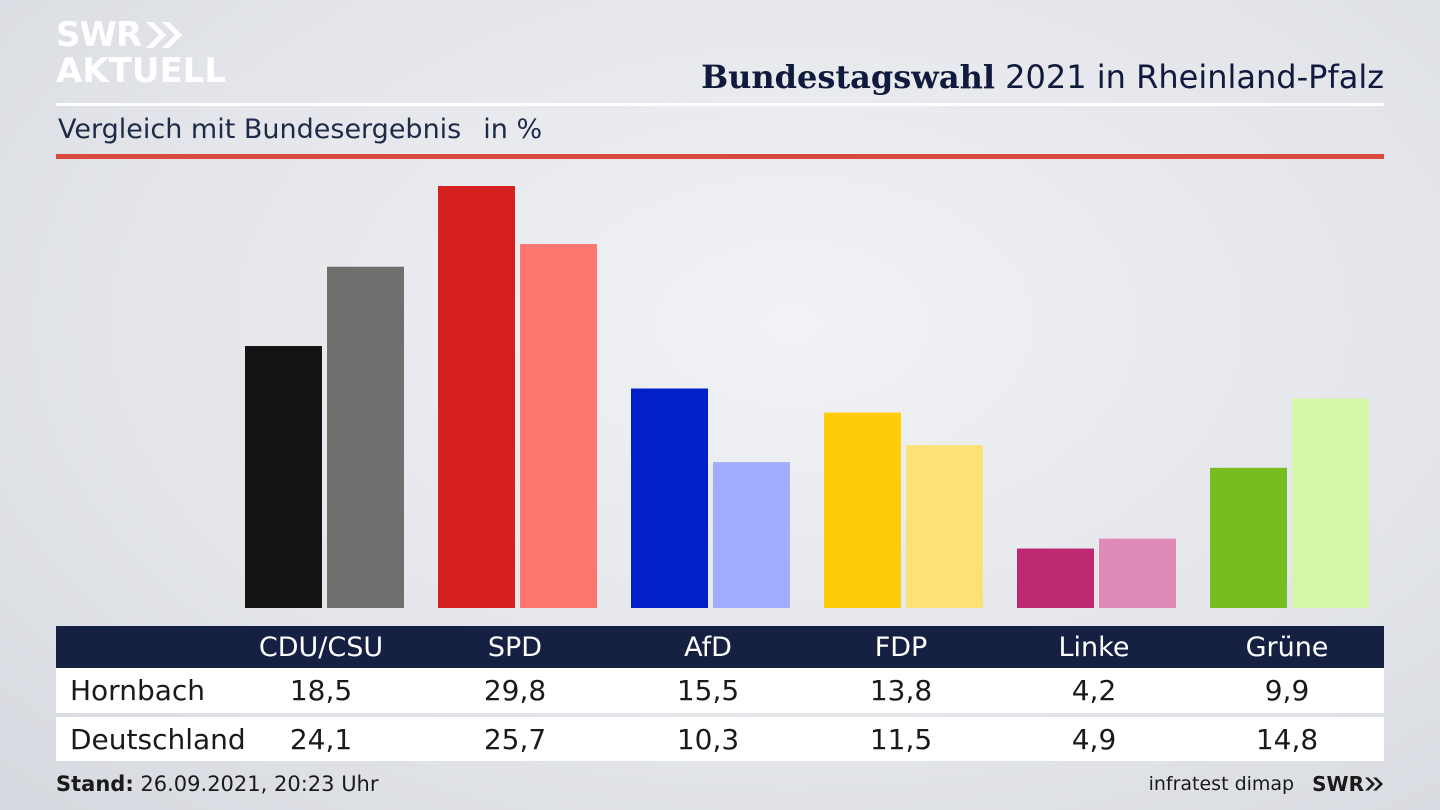 The height and width of the screenshot is (810, 1440). I want to click on timestamp: Stand: 26.09.2021, 20:23 Uhr, so click(217, 784).